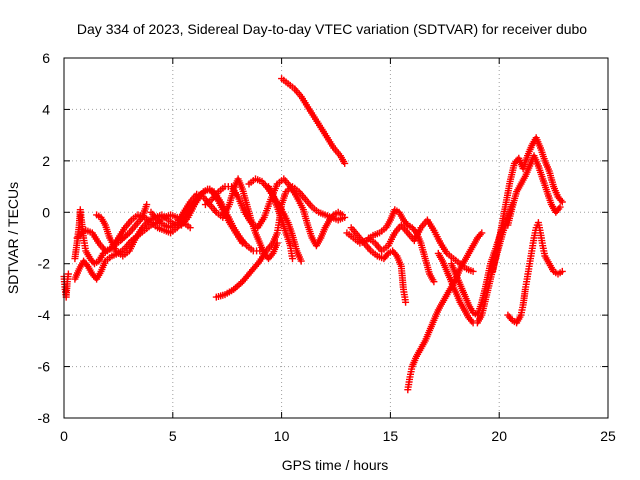 This screenshot has width=640, height=480. Describe the element at coordinates (46, 58) in the screenshot. I see `y-tick-label: 6` at that location.